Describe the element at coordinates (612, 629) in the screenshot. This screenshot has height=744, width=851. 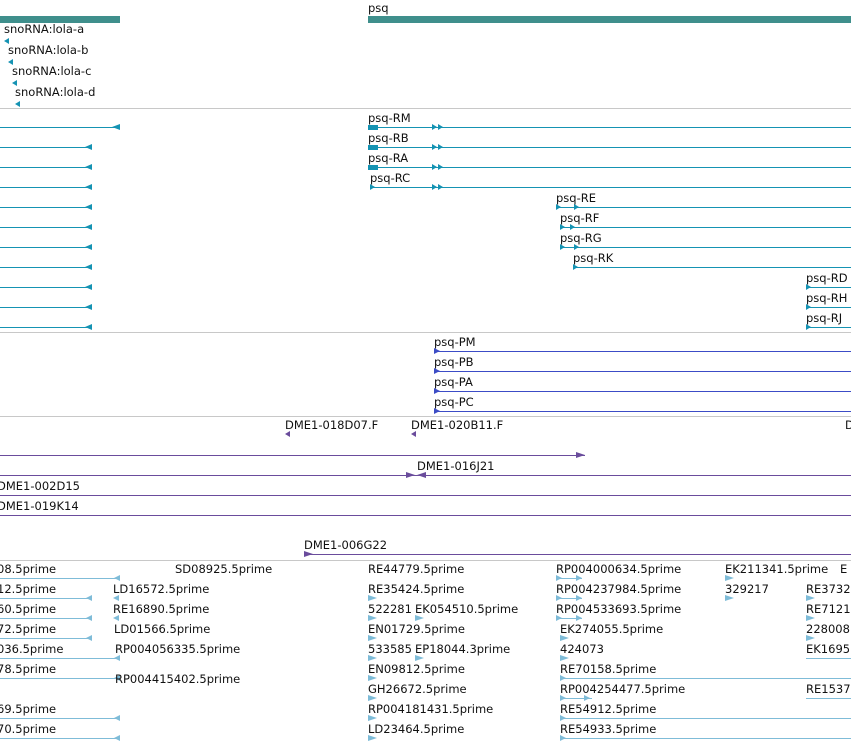
I see `est-label: EK274055.5prime` at that location.